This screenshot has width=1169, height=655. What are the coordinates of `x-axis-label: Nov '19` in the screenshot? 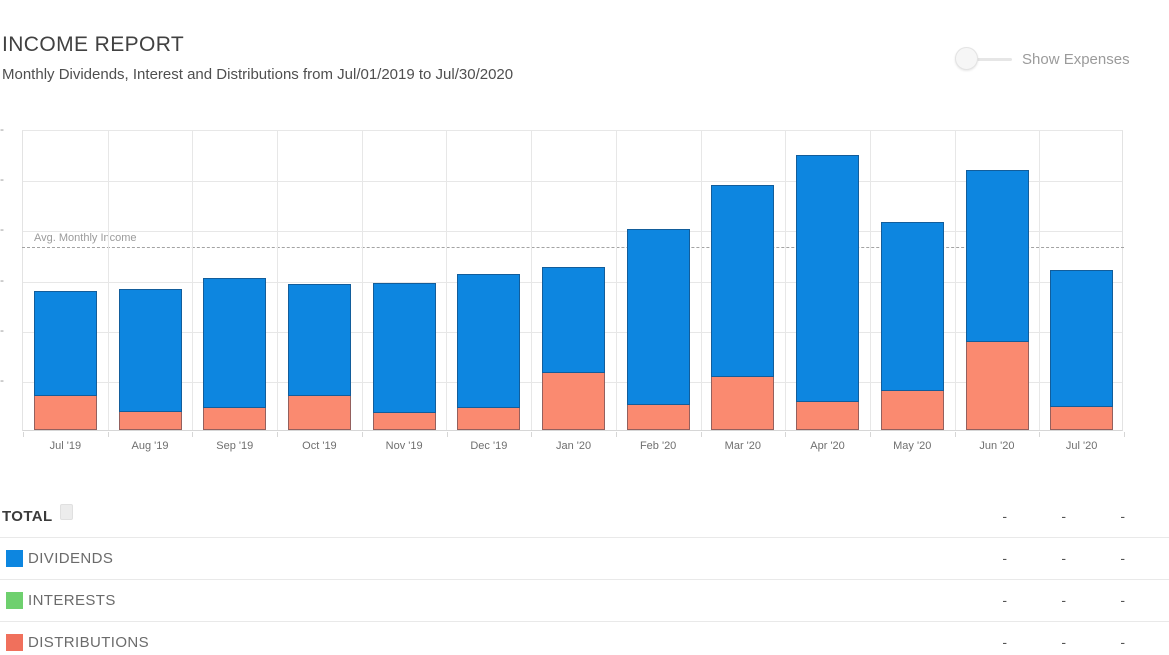 It's located at (404, 446).